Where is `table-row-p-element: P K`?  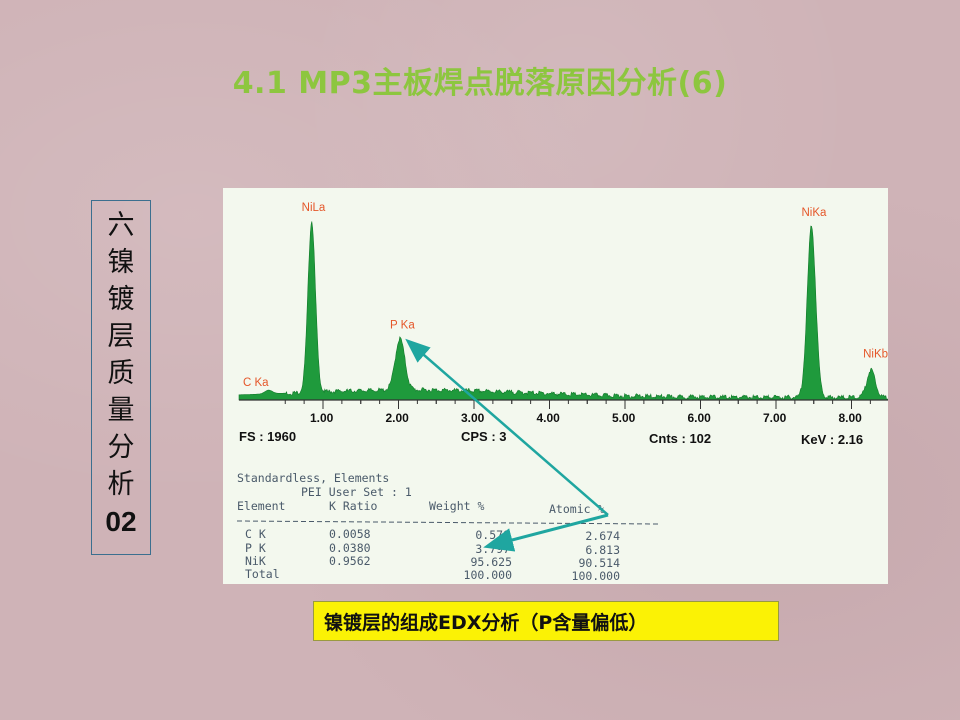
table-row-p-element: P K is located at coordinates (255, 548).